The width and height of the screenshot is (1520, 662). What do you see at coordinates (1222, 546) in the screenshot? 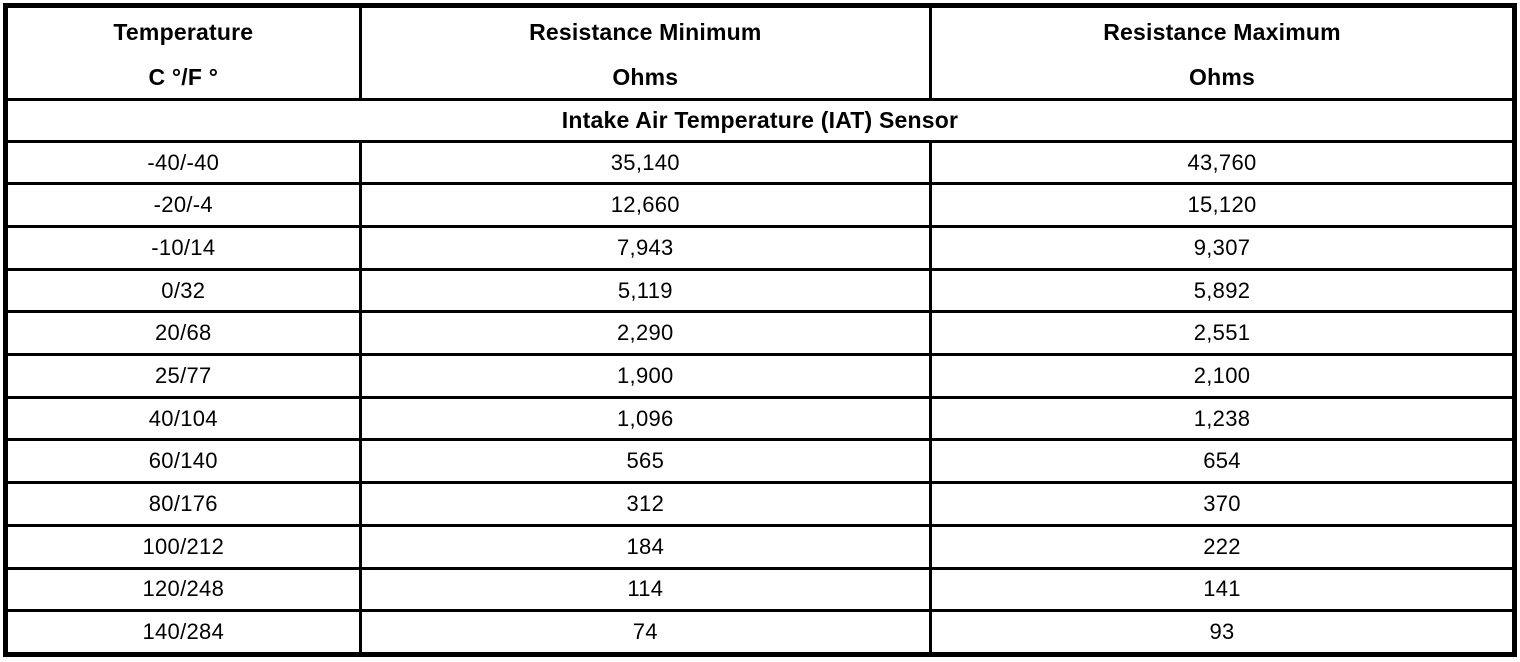
I see `cell-resistance-max: 222` at bounding box center [1222, 546].